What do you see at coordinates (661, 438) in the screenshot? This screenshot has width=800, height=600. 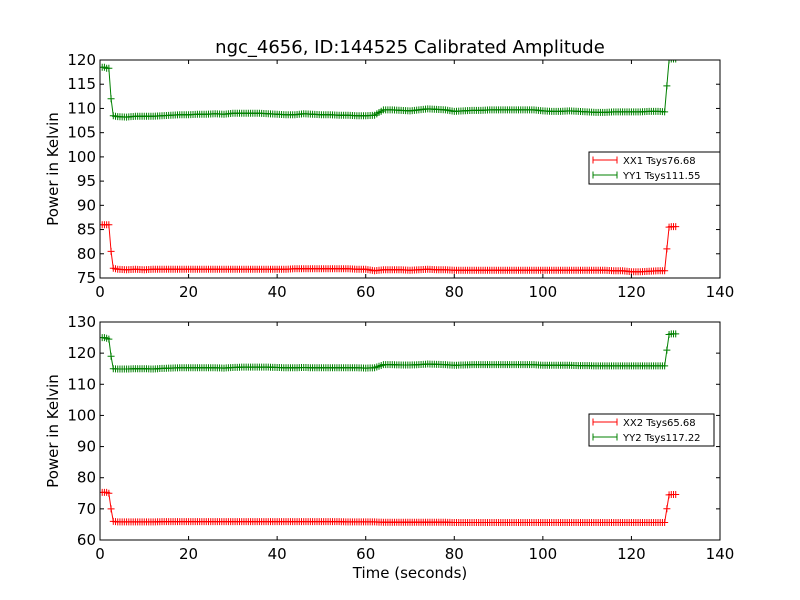 I see `legend-entry: YY2 Tsys117.22` at bounding box center [661, 438].